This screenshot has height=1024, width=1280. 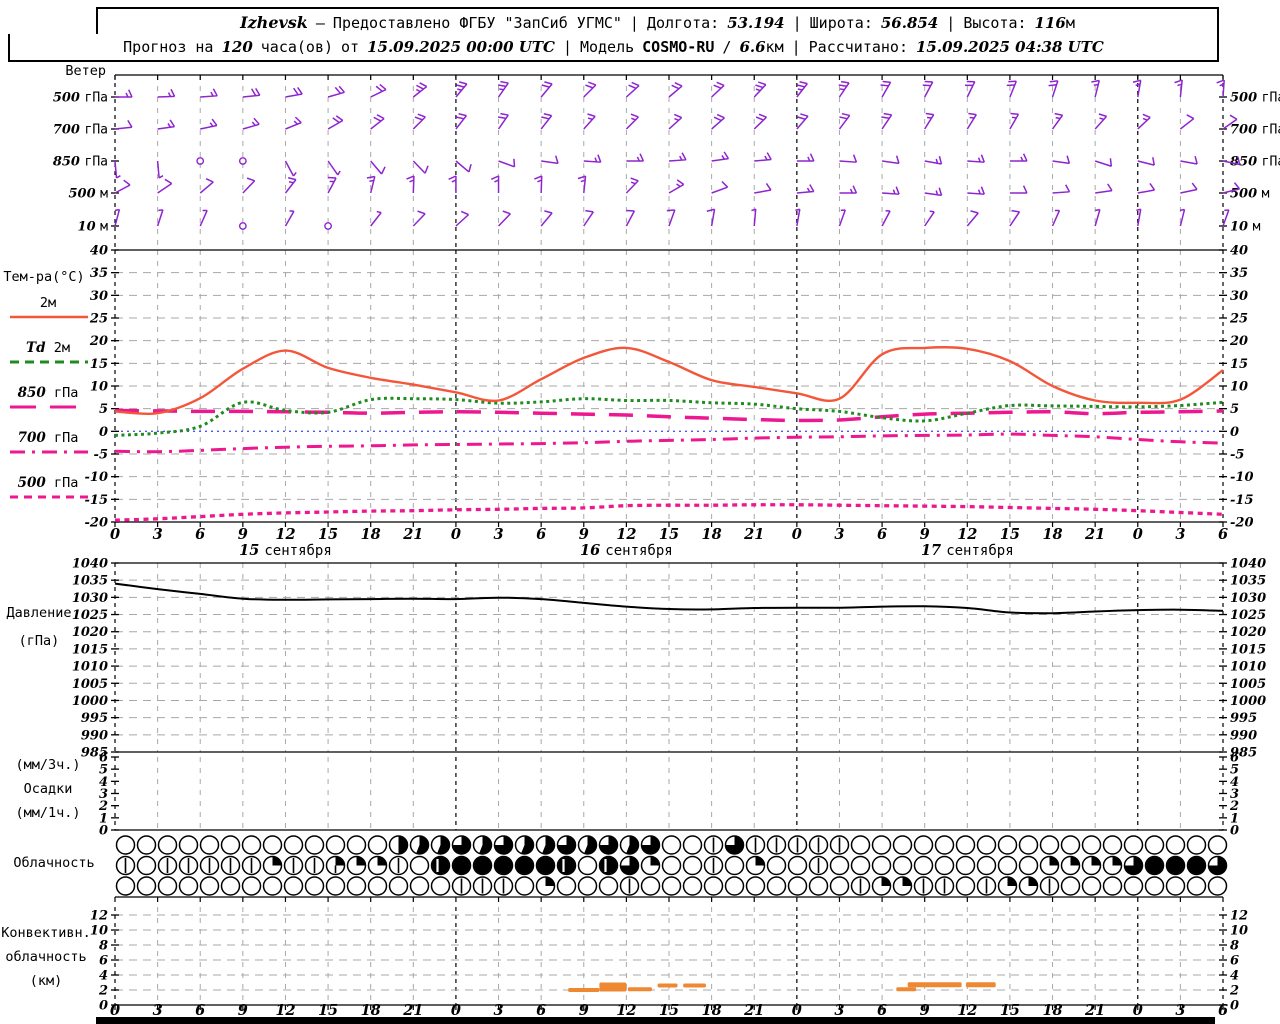 I want to click on svg-text: 4, so click(x=1234, y=782).